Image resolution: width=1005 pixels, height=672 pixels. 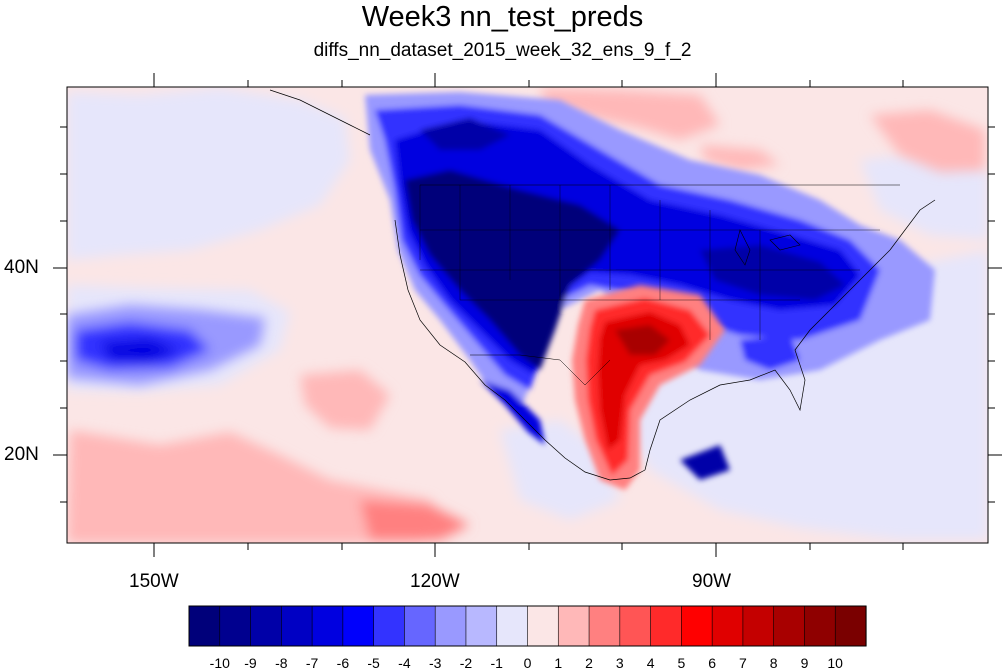 I want to click on colorbar-tick-label: -7, so click(x=312, y=663).